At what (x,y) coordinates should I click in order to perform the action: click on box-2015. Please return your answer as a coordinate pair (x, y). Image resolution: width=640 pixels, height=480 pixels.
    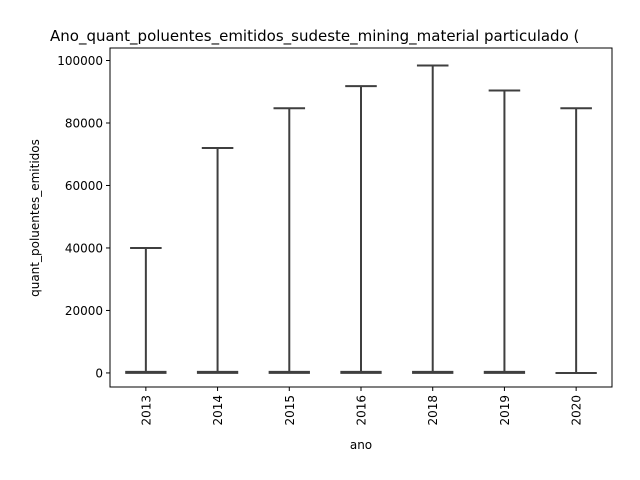
    Looking at the image, I should click on (289, 240).